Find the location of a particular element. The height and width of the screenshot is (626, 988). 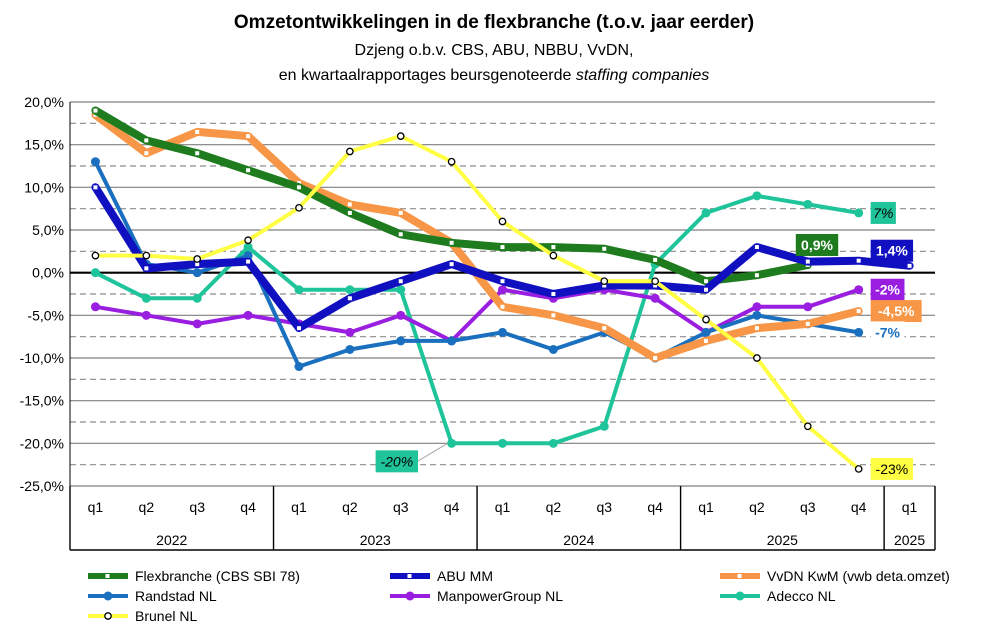

legend-label: VvDN KwM (vwb deta.omzet) is located at coordinates (858, 576).